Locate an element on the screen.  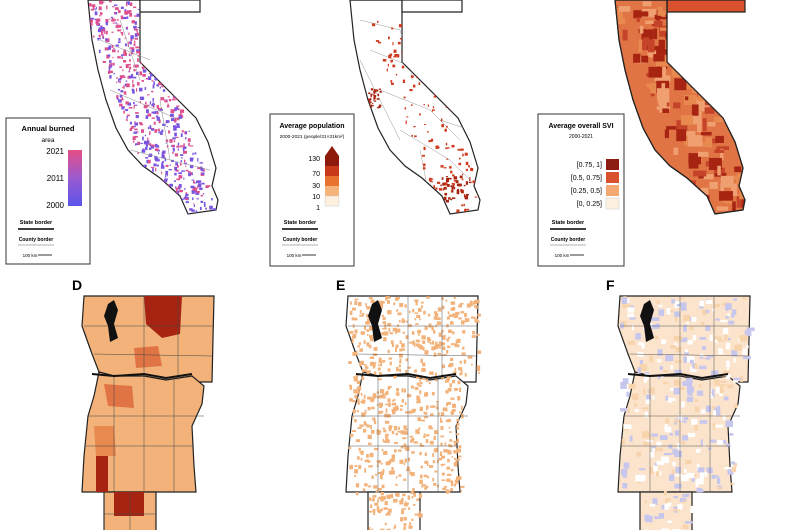
legend-title: Average overall SVI is located at coordinates (580, 126).